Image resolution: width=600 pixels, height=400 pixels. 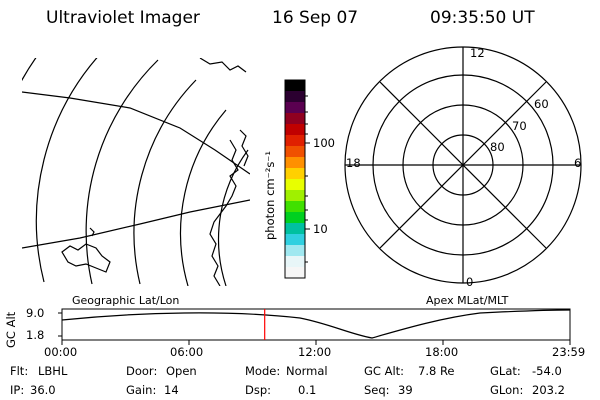 I want to click on geographic-caption: Geographic Lat/Lon, so click(x=126, y=300).